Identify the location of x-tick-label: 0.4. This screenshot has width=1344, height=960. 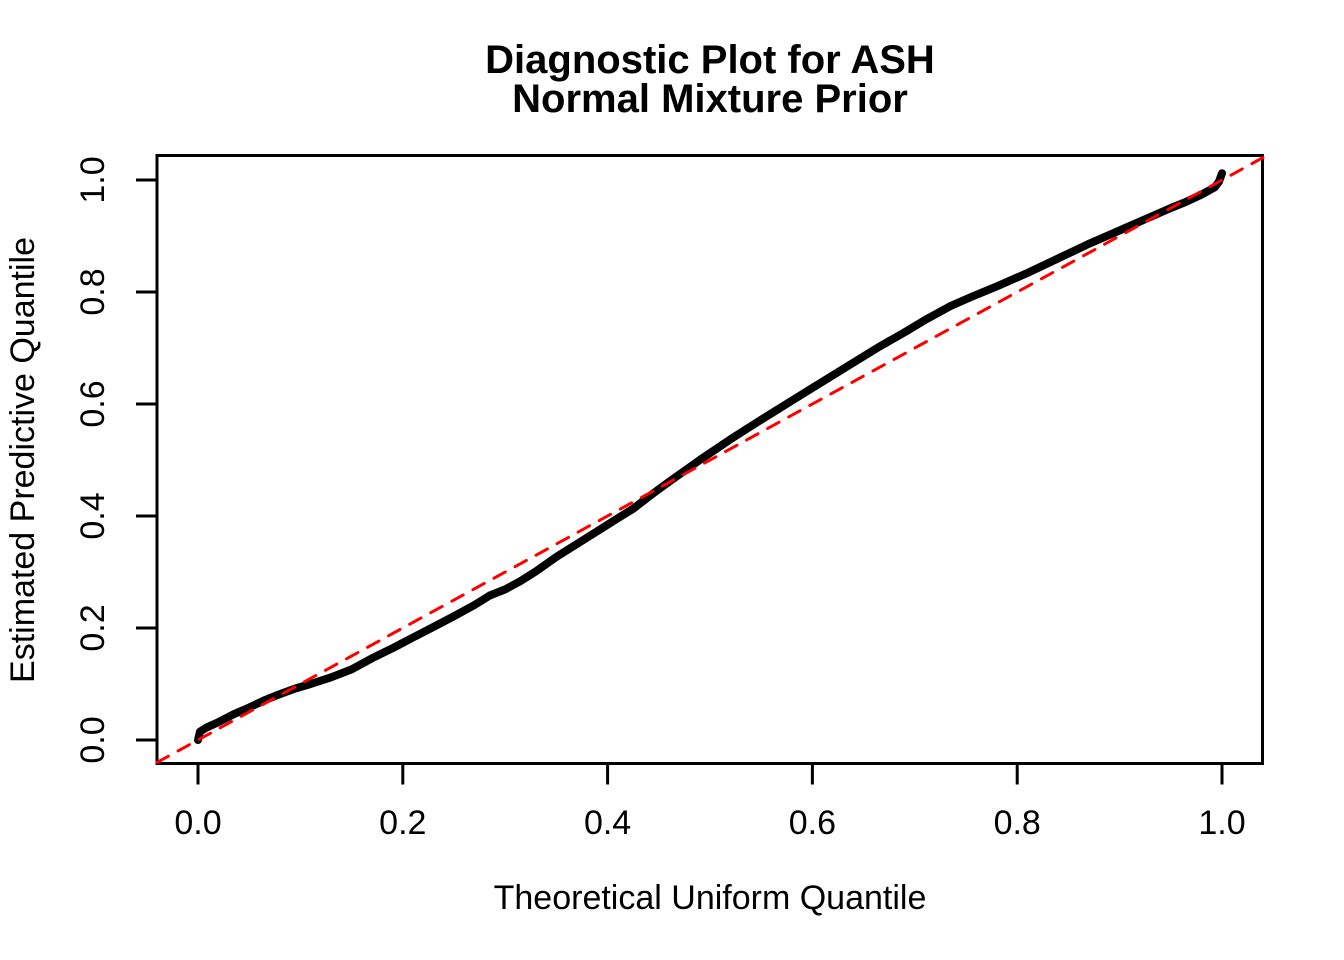
(607, 823).